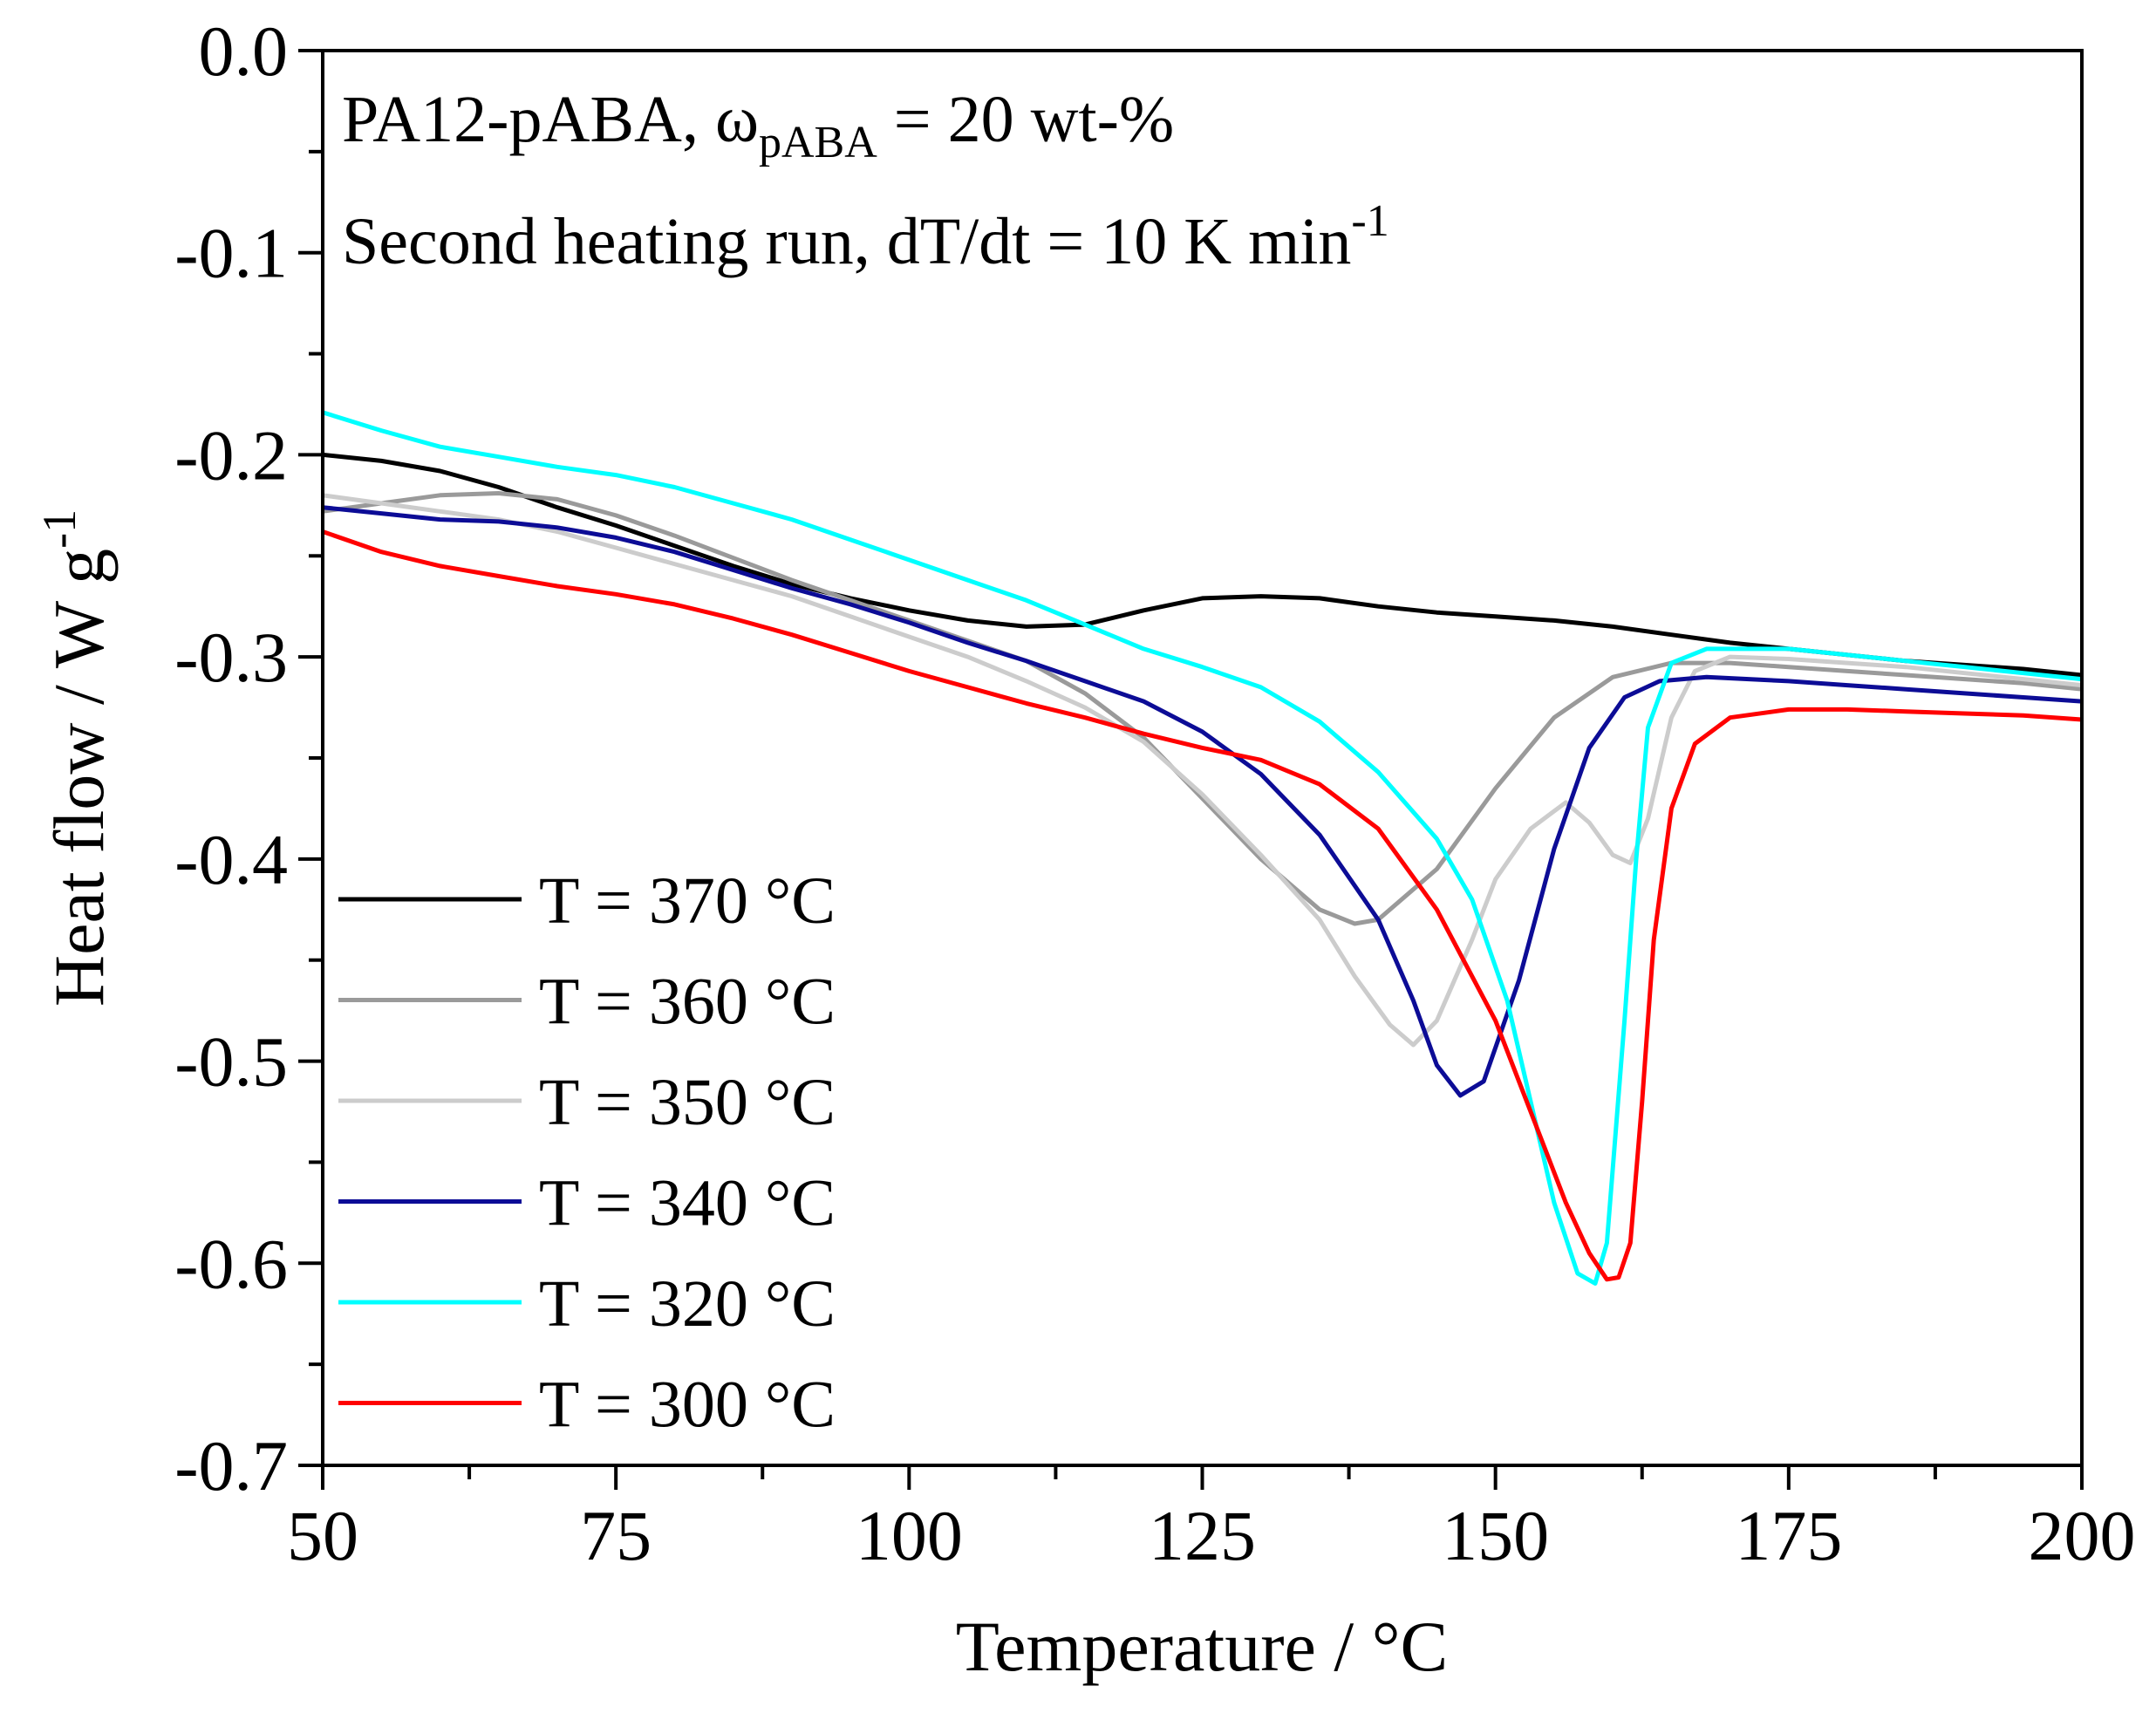 The height and width of the screenshot is (1734, 2156). I want to click on x-tick-label: 175, so click(1788, 1535).